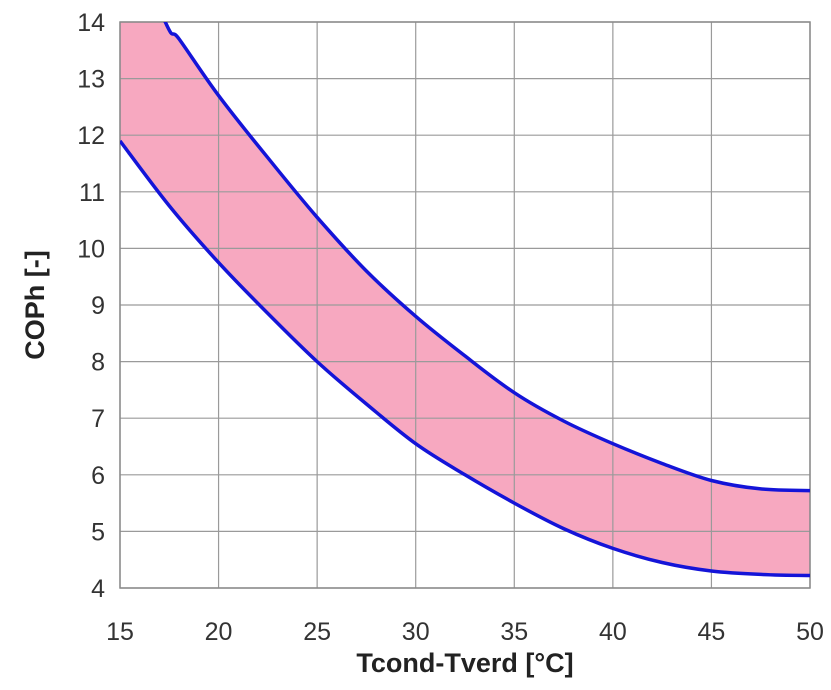 The width and height of the screenshot is (831, 690). What do you see at coordinates (91, 80) in the screenshot?
I see `y-tick-label-9: 13` at bounding box center [91, 80].